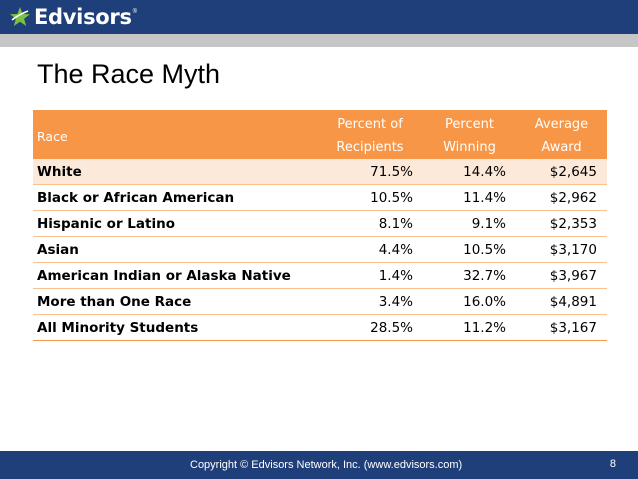 This screenshot has width=638, height=479. Describe the element at coordinates (469, 134) in the screenshot. I see `column-header-percent-winning: Percent Winning` at that location.